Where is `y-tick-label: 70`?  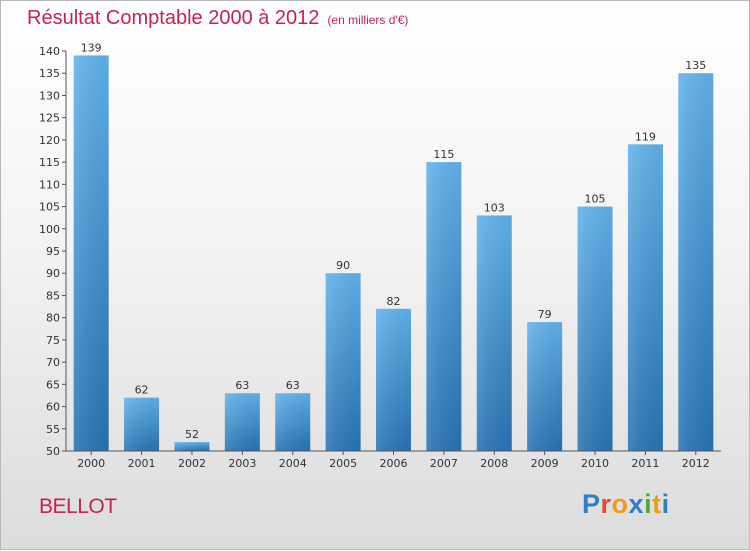
y-tick-label: 70 is located at coordinates (53, 362).